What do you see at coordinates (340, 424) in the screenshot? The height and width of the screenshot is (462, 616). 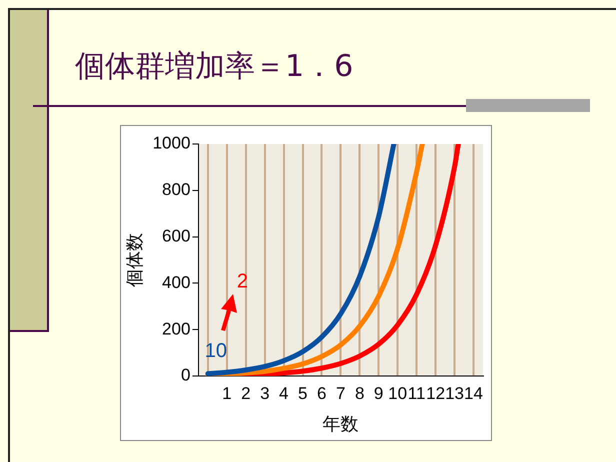 I see `x-axis-title: 年数` at bounding box center [340, 424].